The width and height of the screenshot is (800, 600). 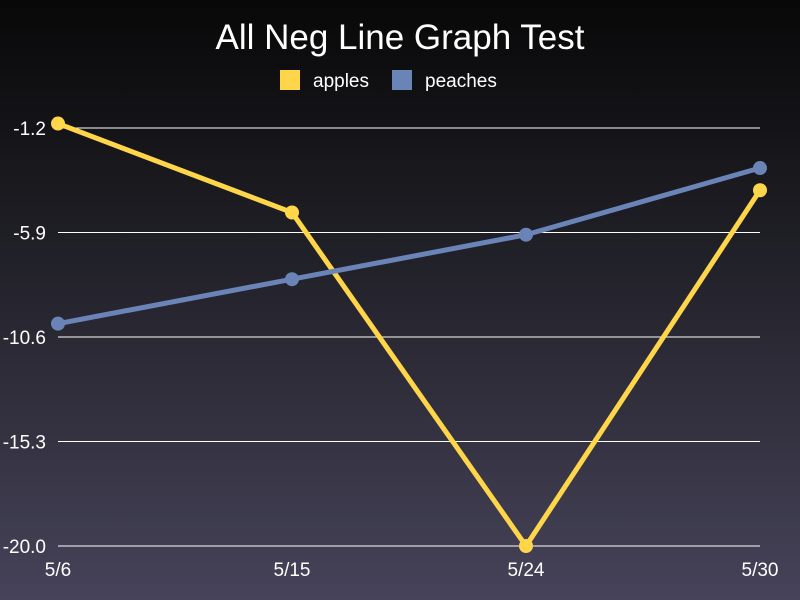 I want to click on y-tick-label: -20.0, so click(x=24, y=547).